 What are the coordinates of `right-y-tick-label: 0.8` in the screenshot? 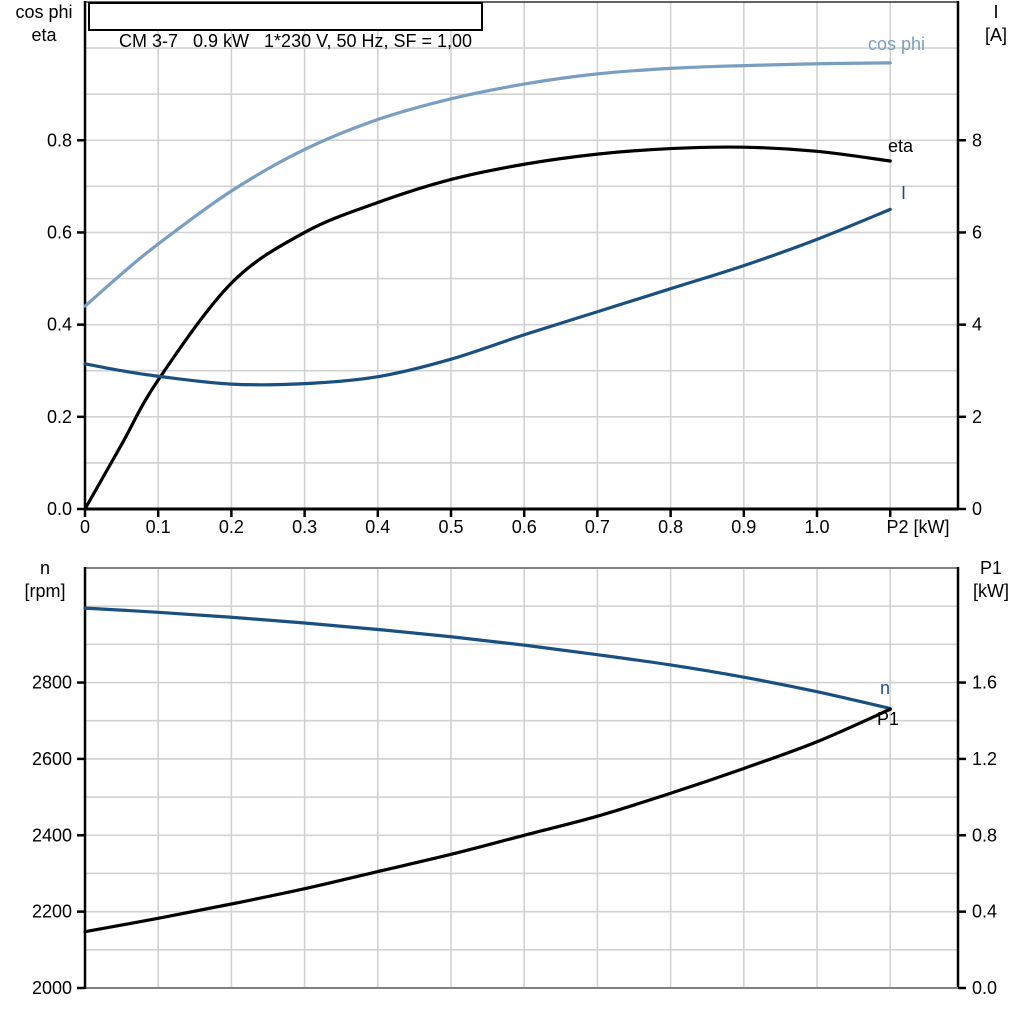 It's located at (984, 835).